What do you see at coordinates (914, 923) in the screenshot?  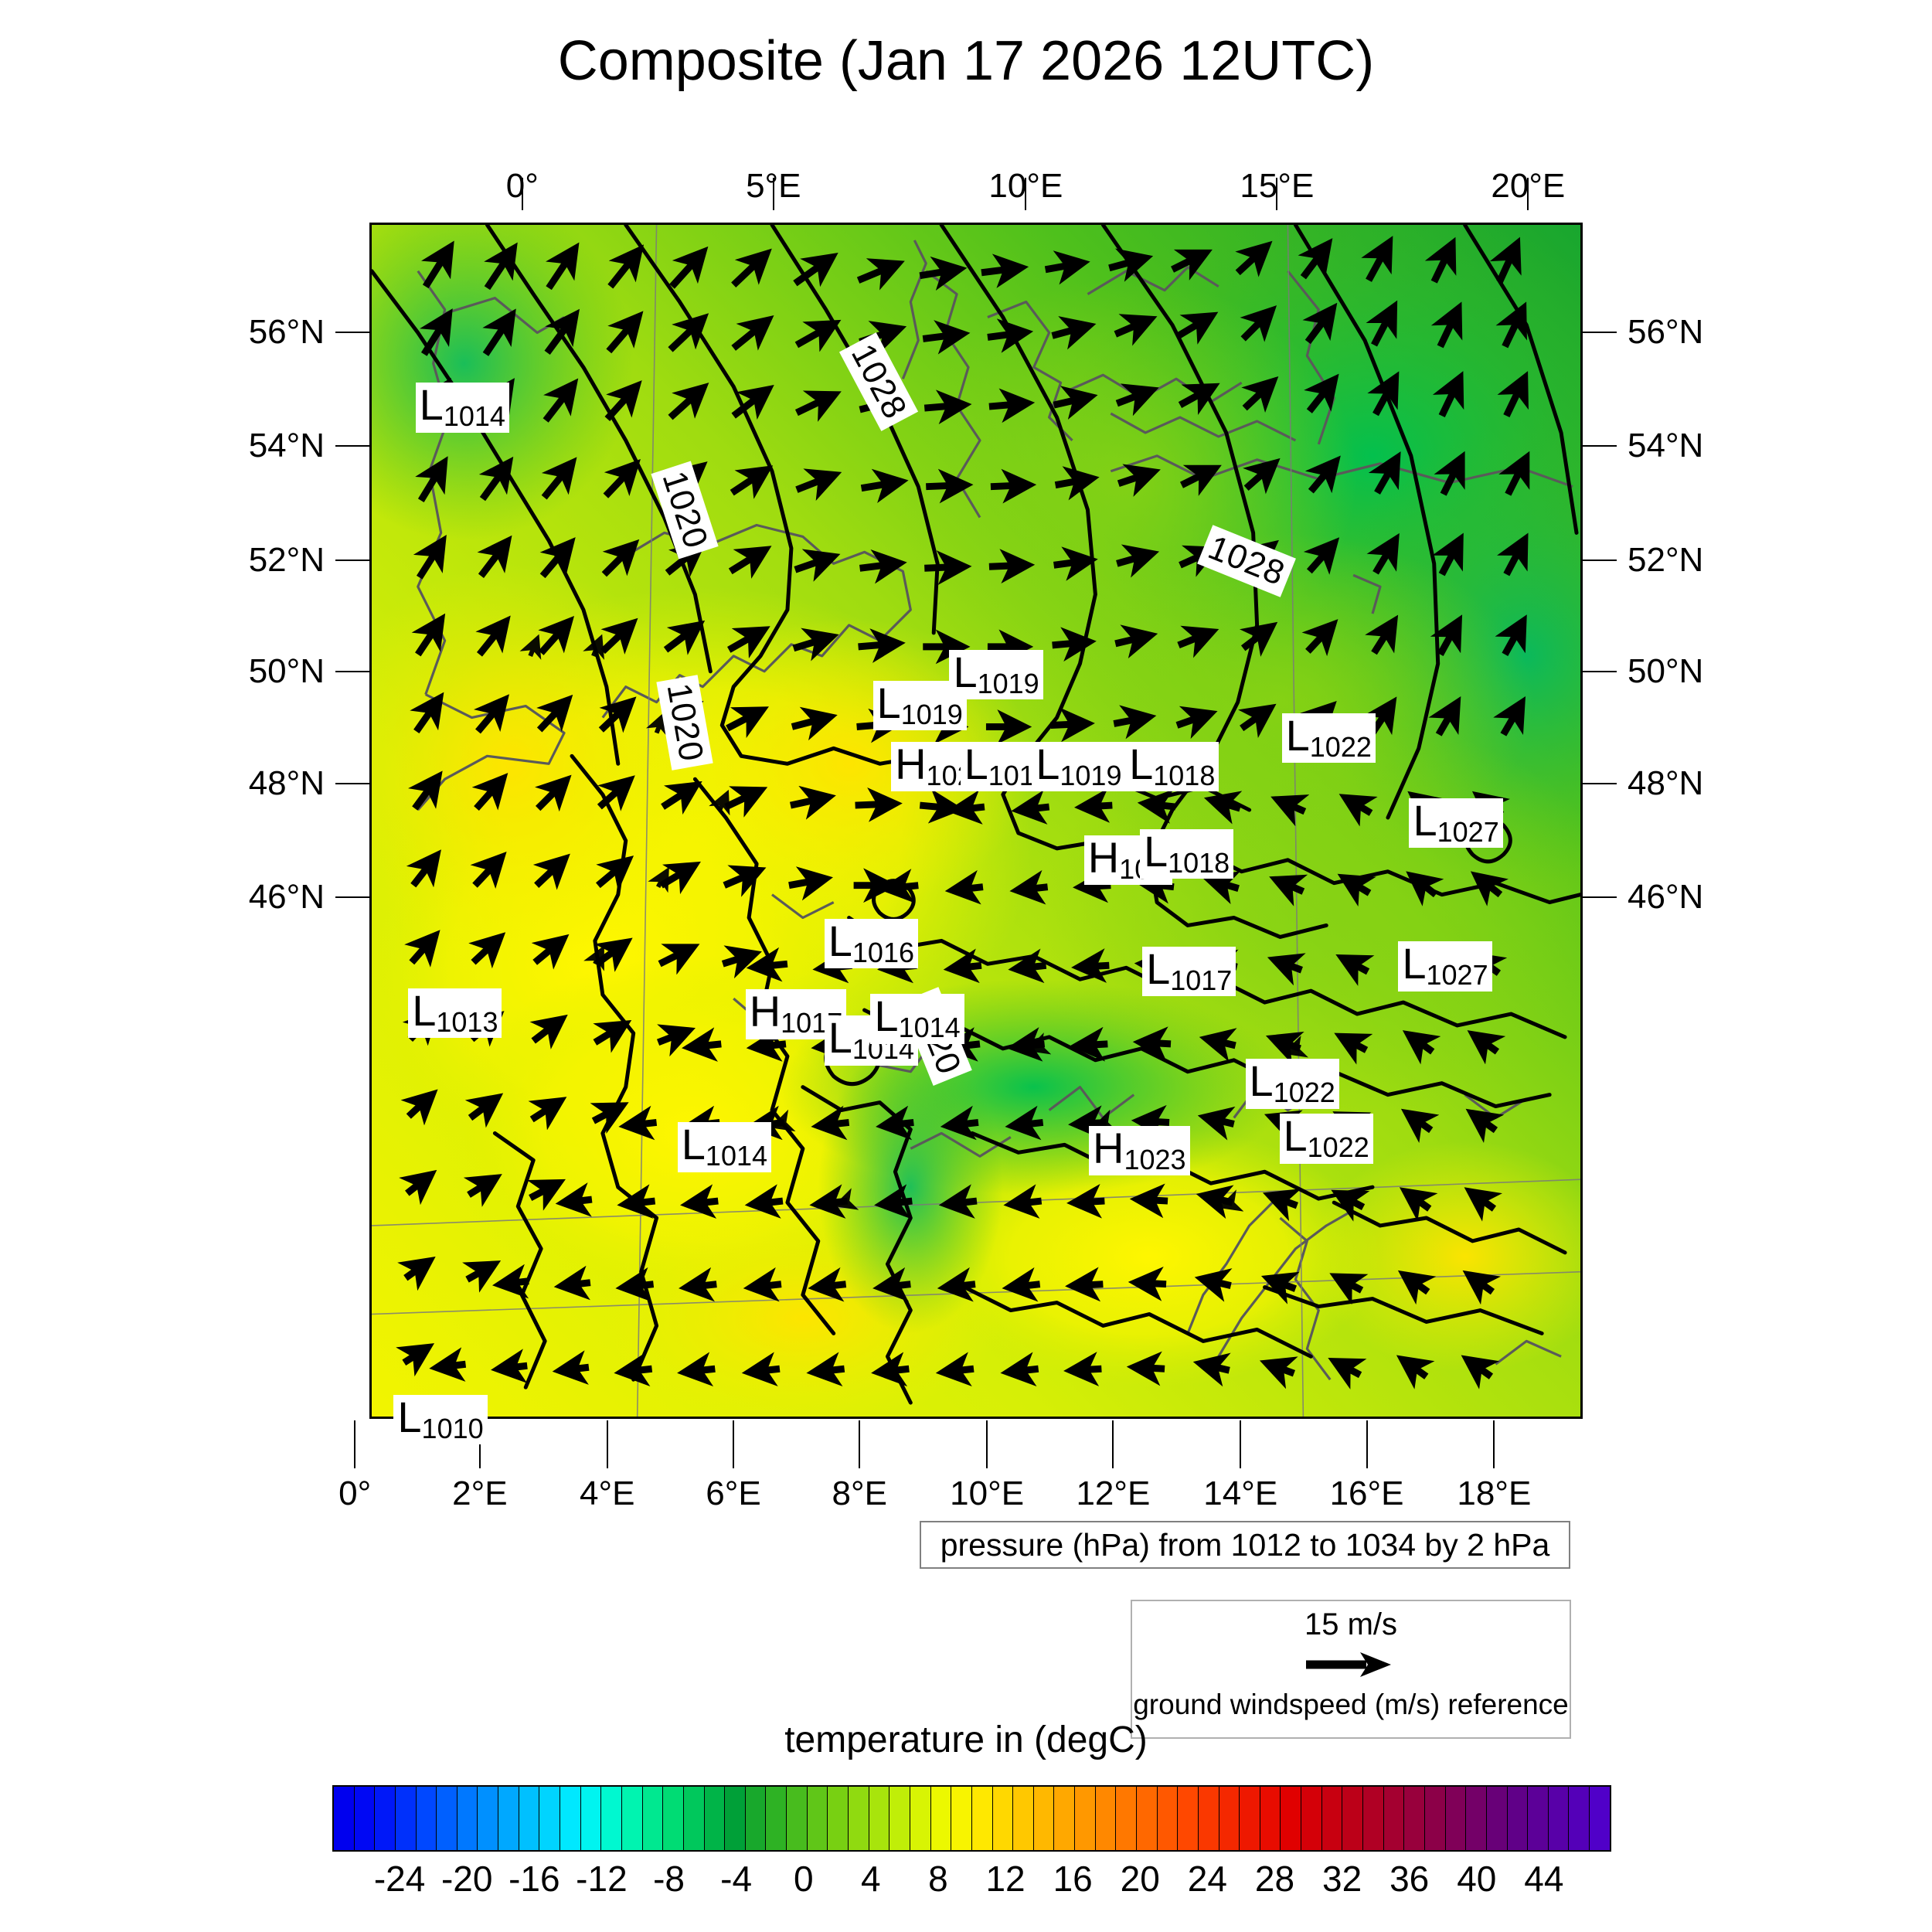 I see `wind-vector-weak-layer` at bounding box center [914, 923].